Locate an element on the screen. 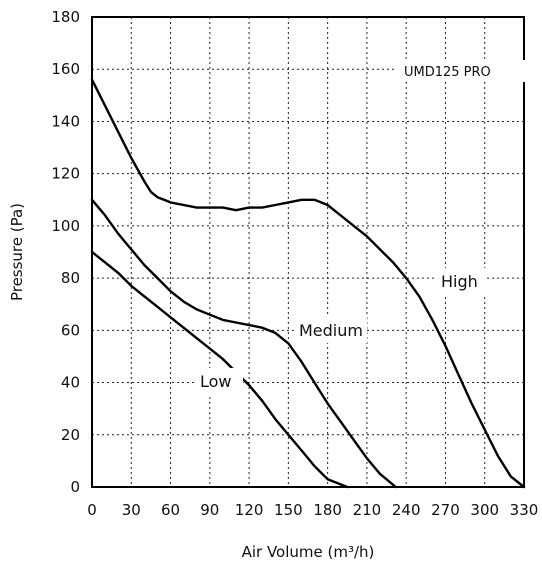  y-tick-label: 100 is located at coordinates (65, 226).